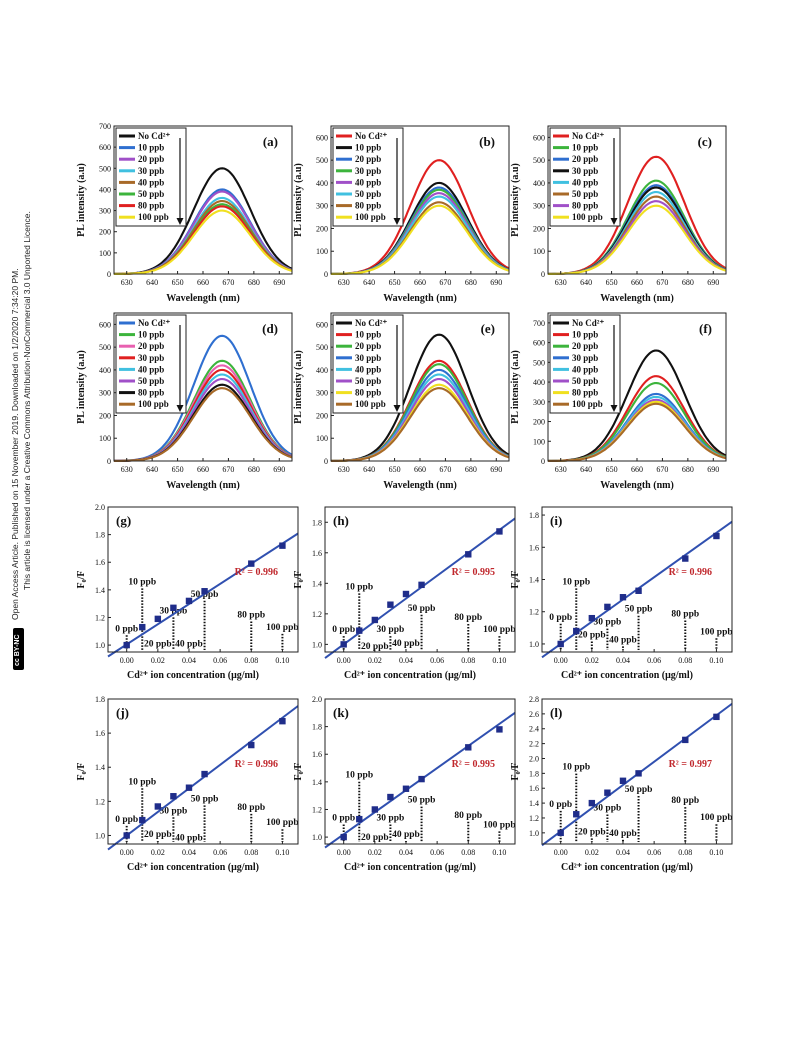 The height and width of the screenshot is (1039, 793). What do you see at coordinates (270, 328) in the screenshot?
I see `panel-label: (d)` at bounding box center [270, 328].